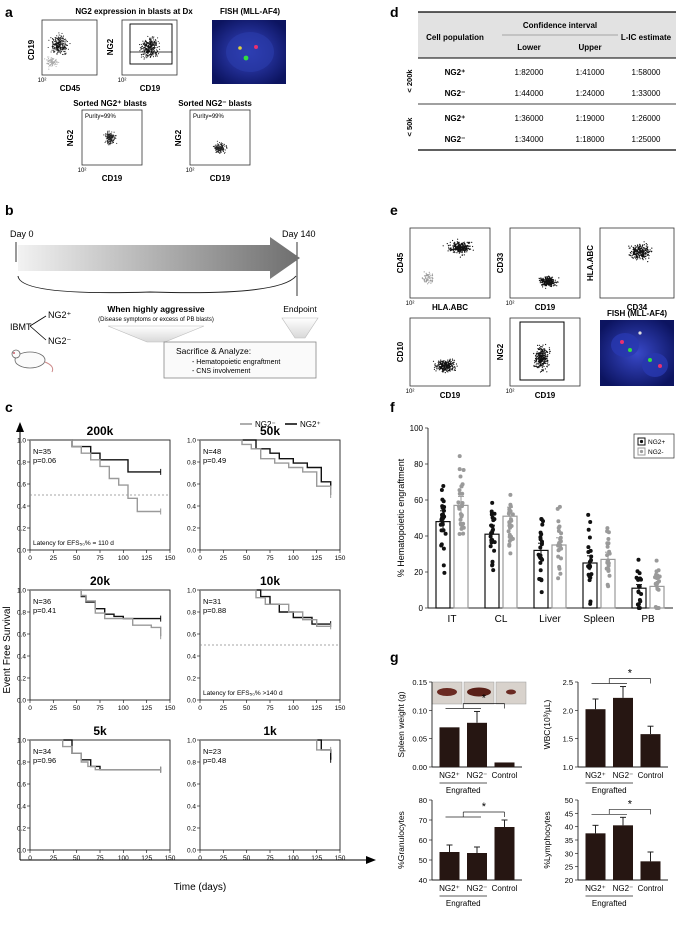 Image resolution: width=685 pixels, height=950 pixels. I want to click on y-tick-label: 40, so click(569, 827).